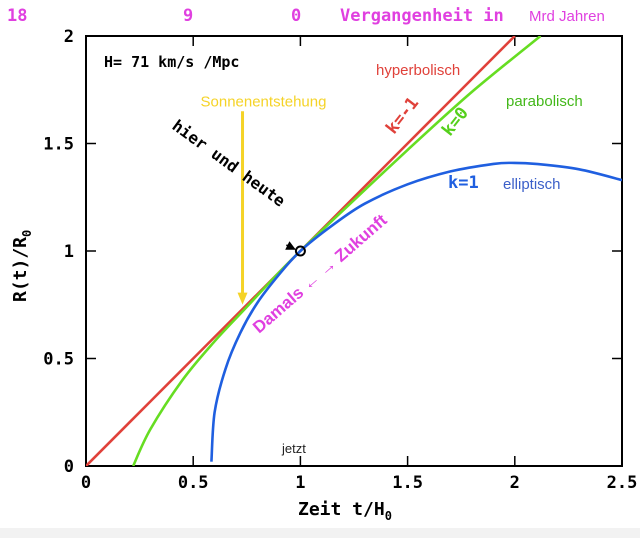 The width and height of the screenshot is (640, 538). I want to click on x-axis-title: Zeit t/H0, so click(345, 511).